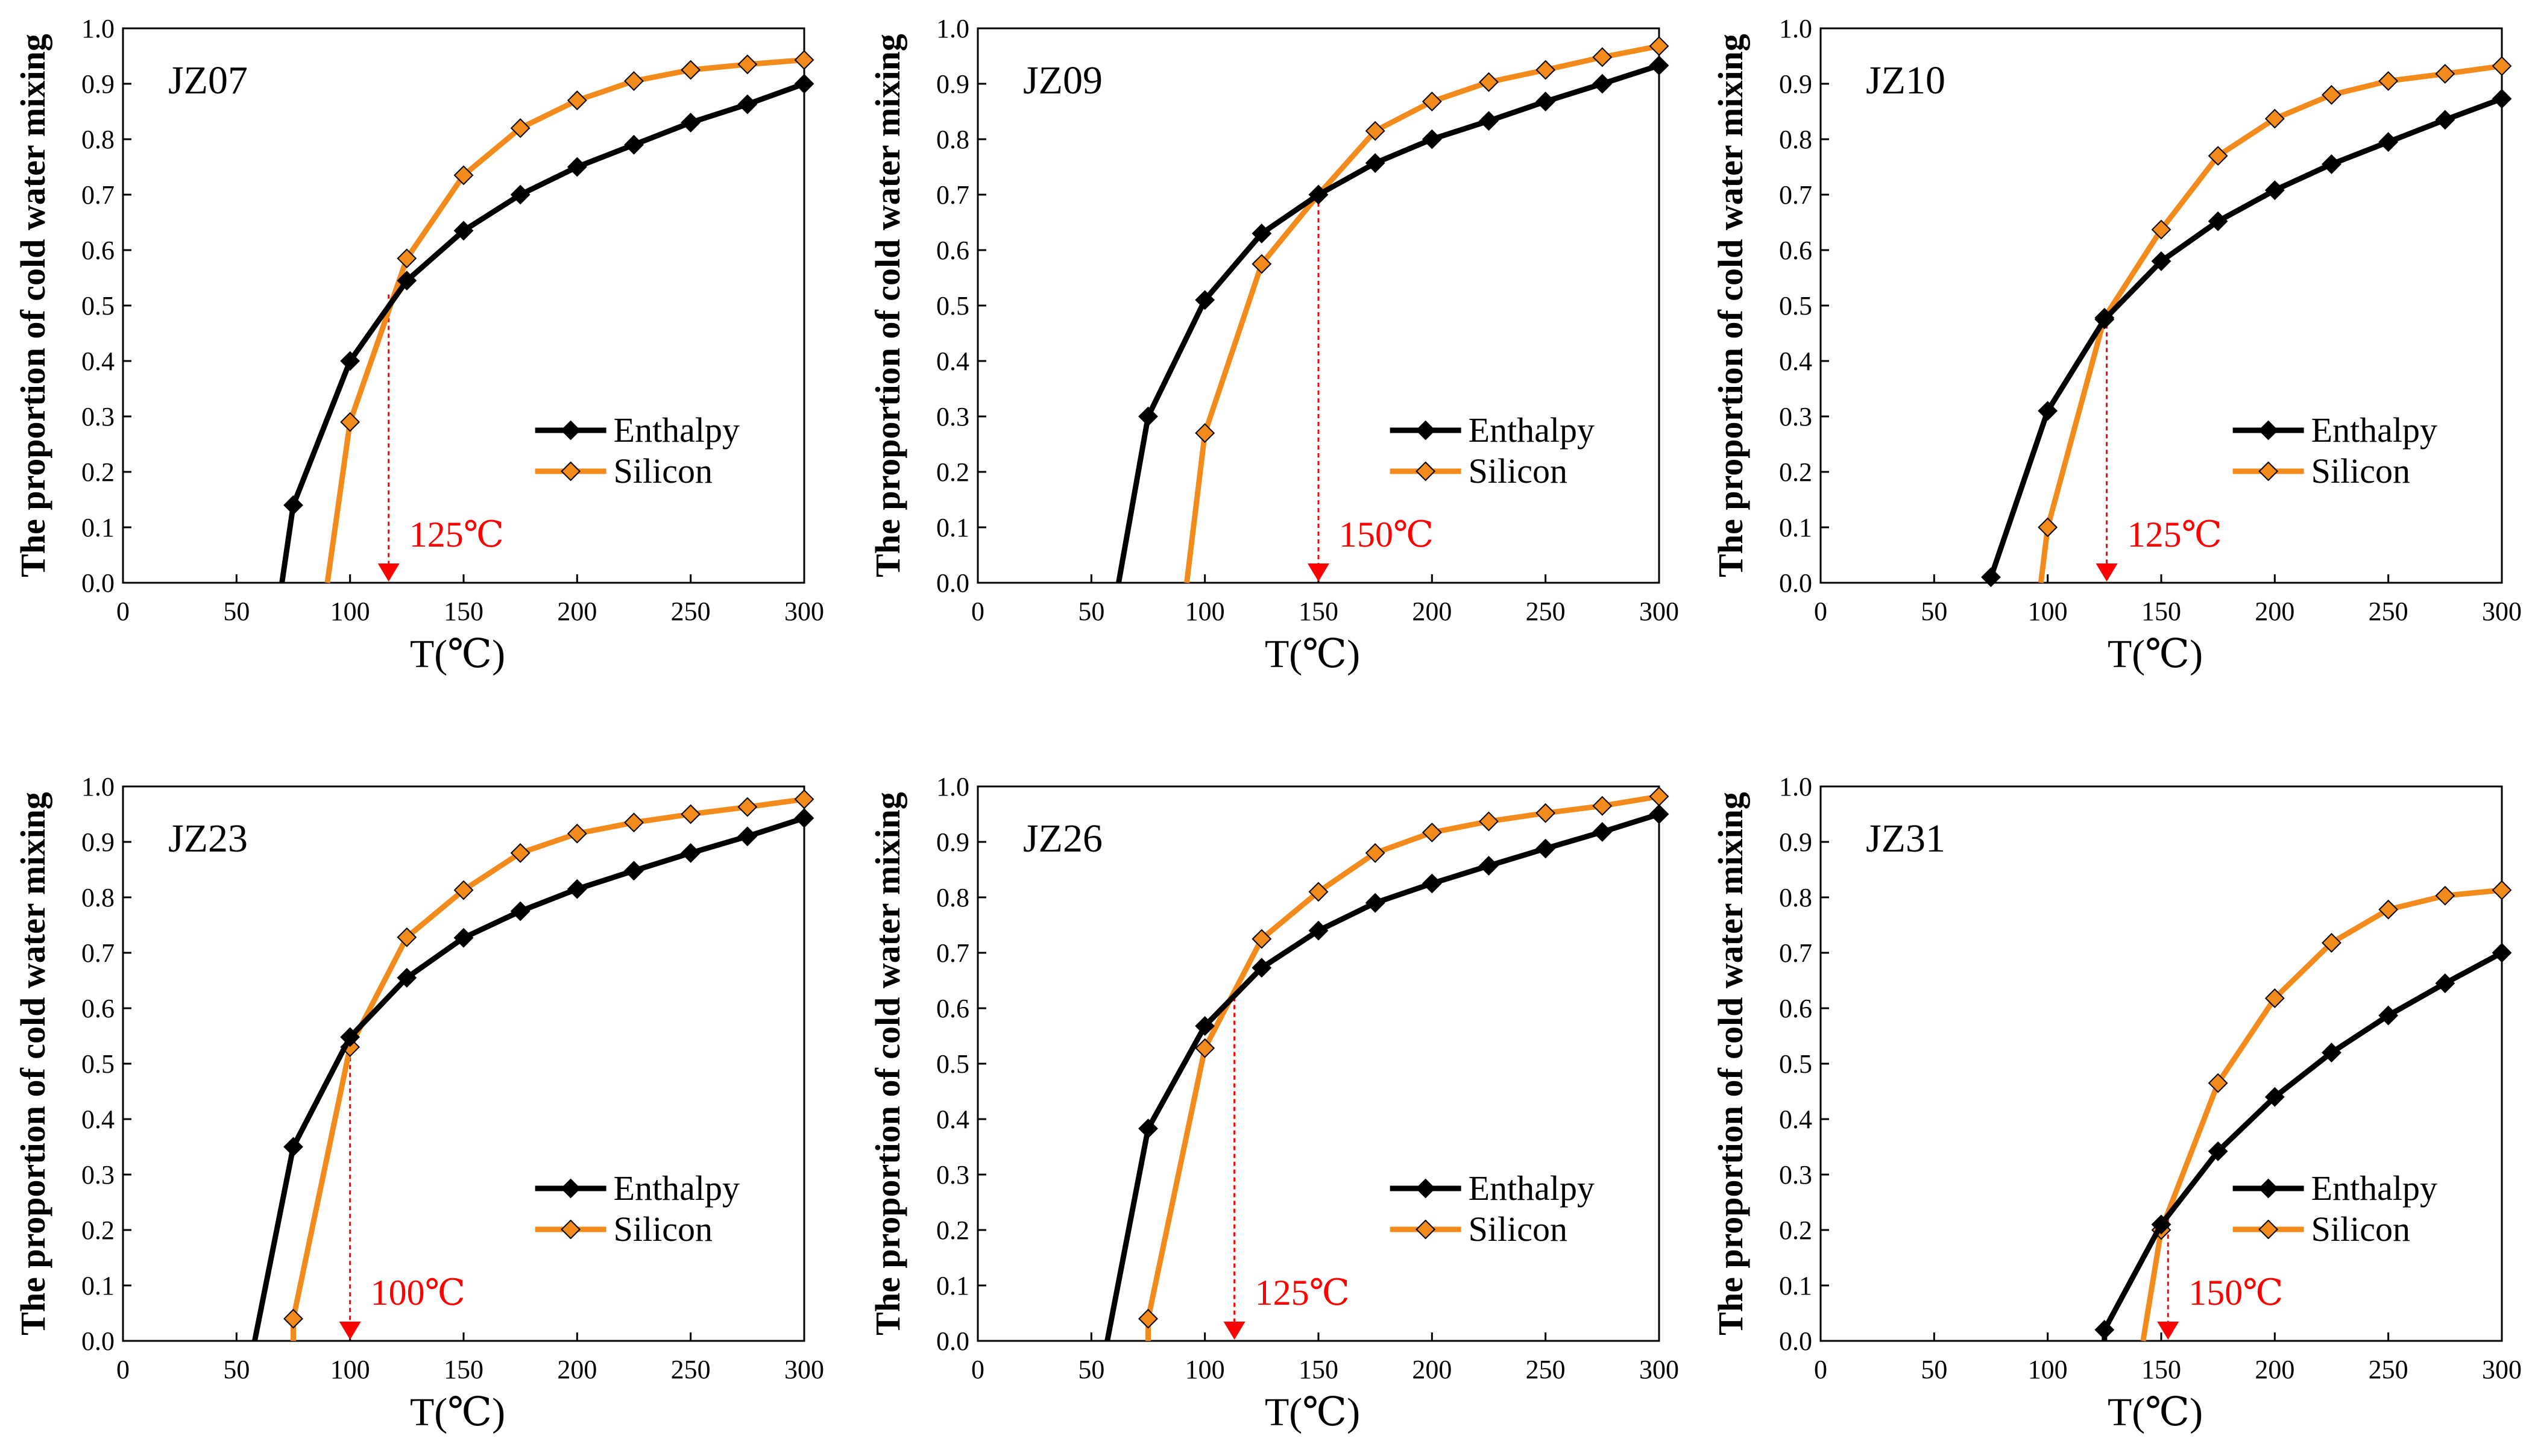 The image size is (2535, 1456). I want to click on x-tick-label: 0, so click(1820, 1369).